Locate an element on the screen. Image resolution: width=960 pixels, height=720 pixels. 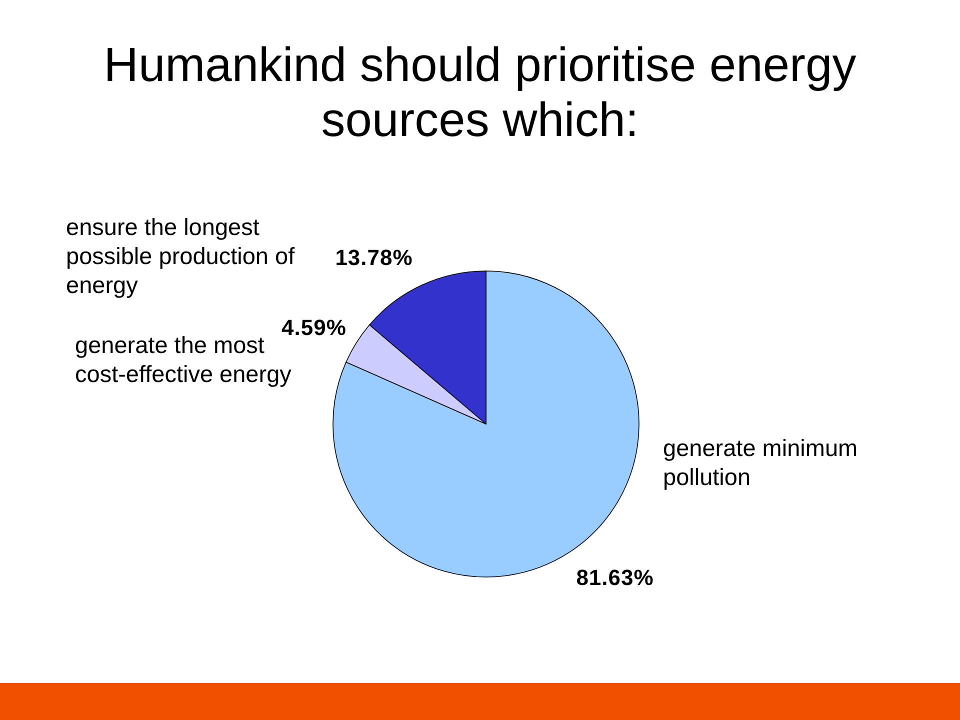
chart-title: Humankind should prioritise energy sources which: is located at coordinates (480, 93).